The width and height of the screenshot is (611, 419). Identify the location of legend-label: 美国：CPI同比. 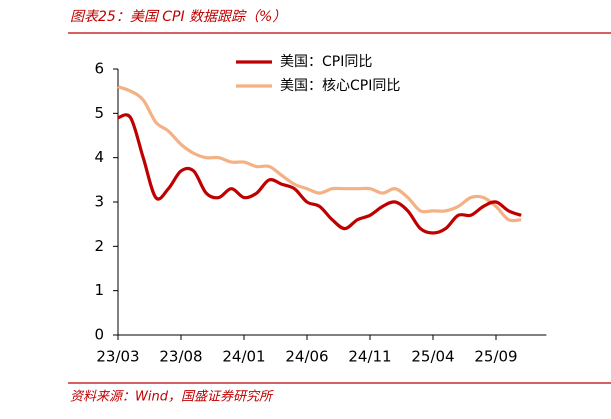
(326, 62).